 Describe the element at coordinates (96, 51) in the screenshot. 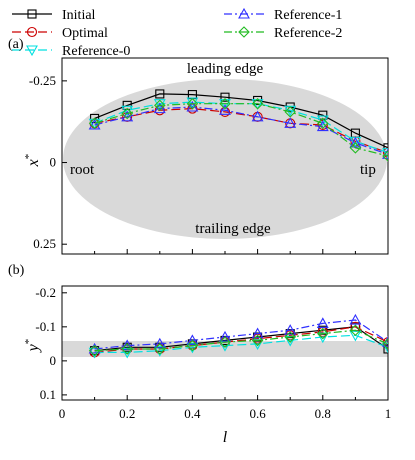

I see `legend-label: Reference-0` at that location.